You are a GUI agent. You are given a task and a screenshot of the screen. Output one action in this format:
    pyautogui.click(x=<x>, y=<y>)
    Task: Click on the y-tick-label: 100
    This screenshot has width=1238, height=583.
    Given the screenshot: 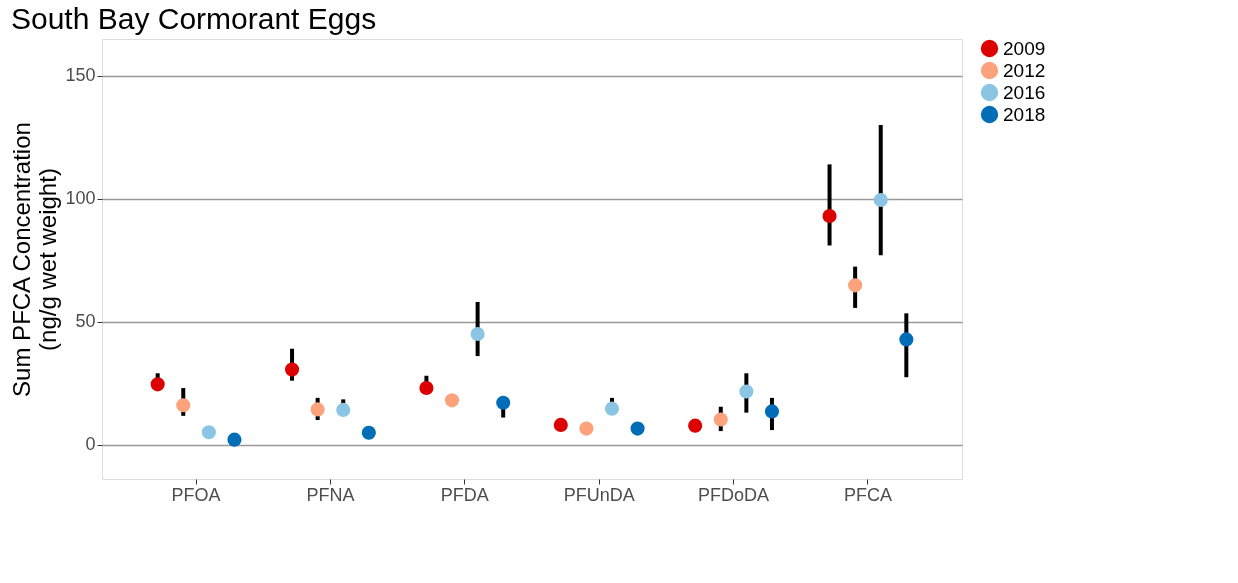 What is the action you would take?
    pyautogui.click(x=80, y=198)
    